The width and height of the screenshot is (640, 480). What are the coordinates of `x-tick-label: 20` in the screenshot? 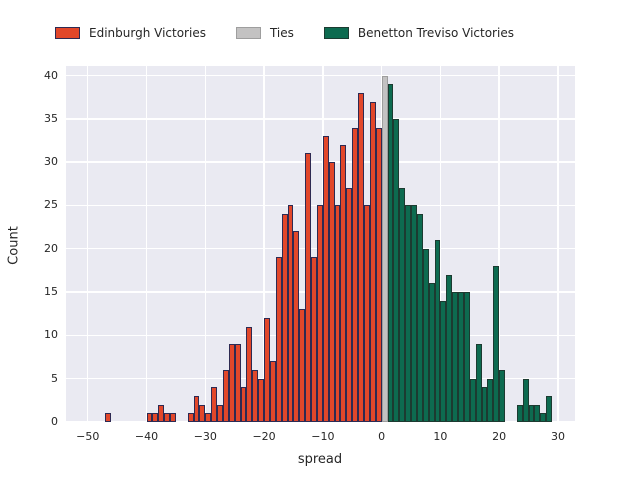 It's located at (499, 436).